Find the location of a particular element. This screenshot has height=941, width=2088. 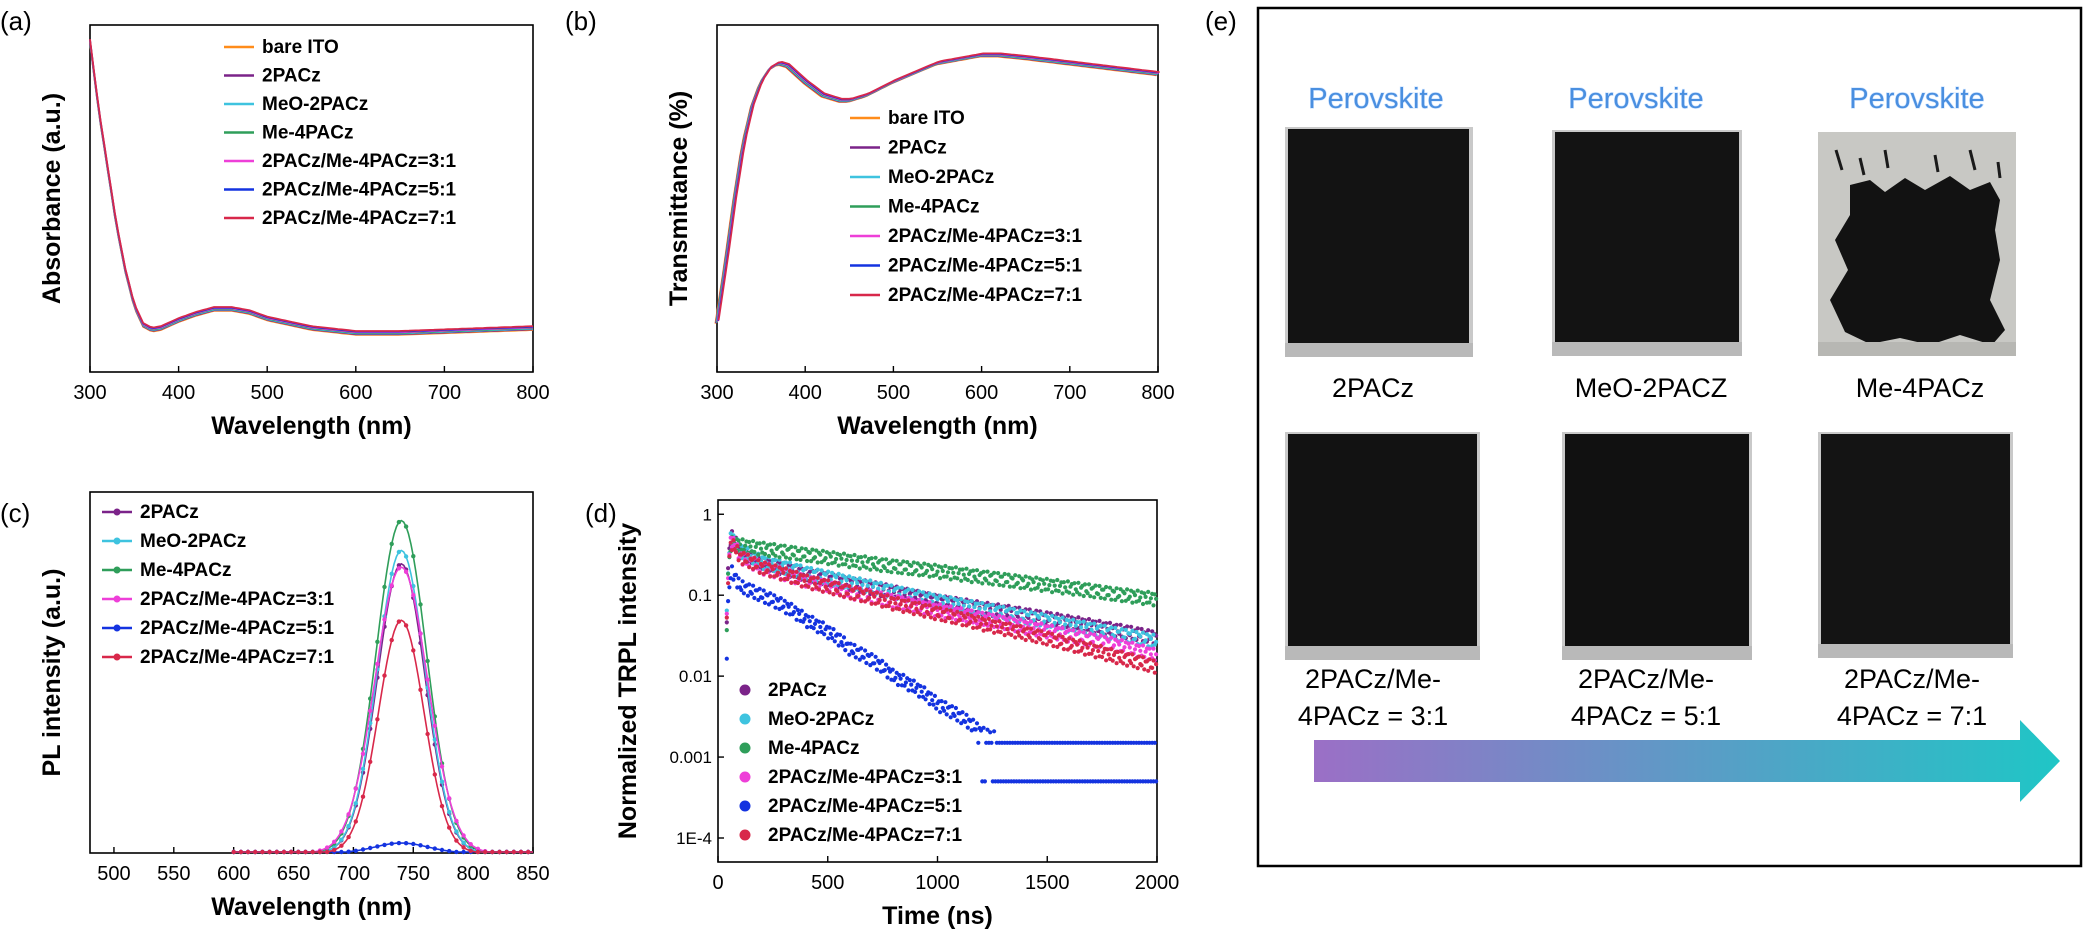

abs-xlabel: Wavelength (nm) is located at coordinates (311, 426).